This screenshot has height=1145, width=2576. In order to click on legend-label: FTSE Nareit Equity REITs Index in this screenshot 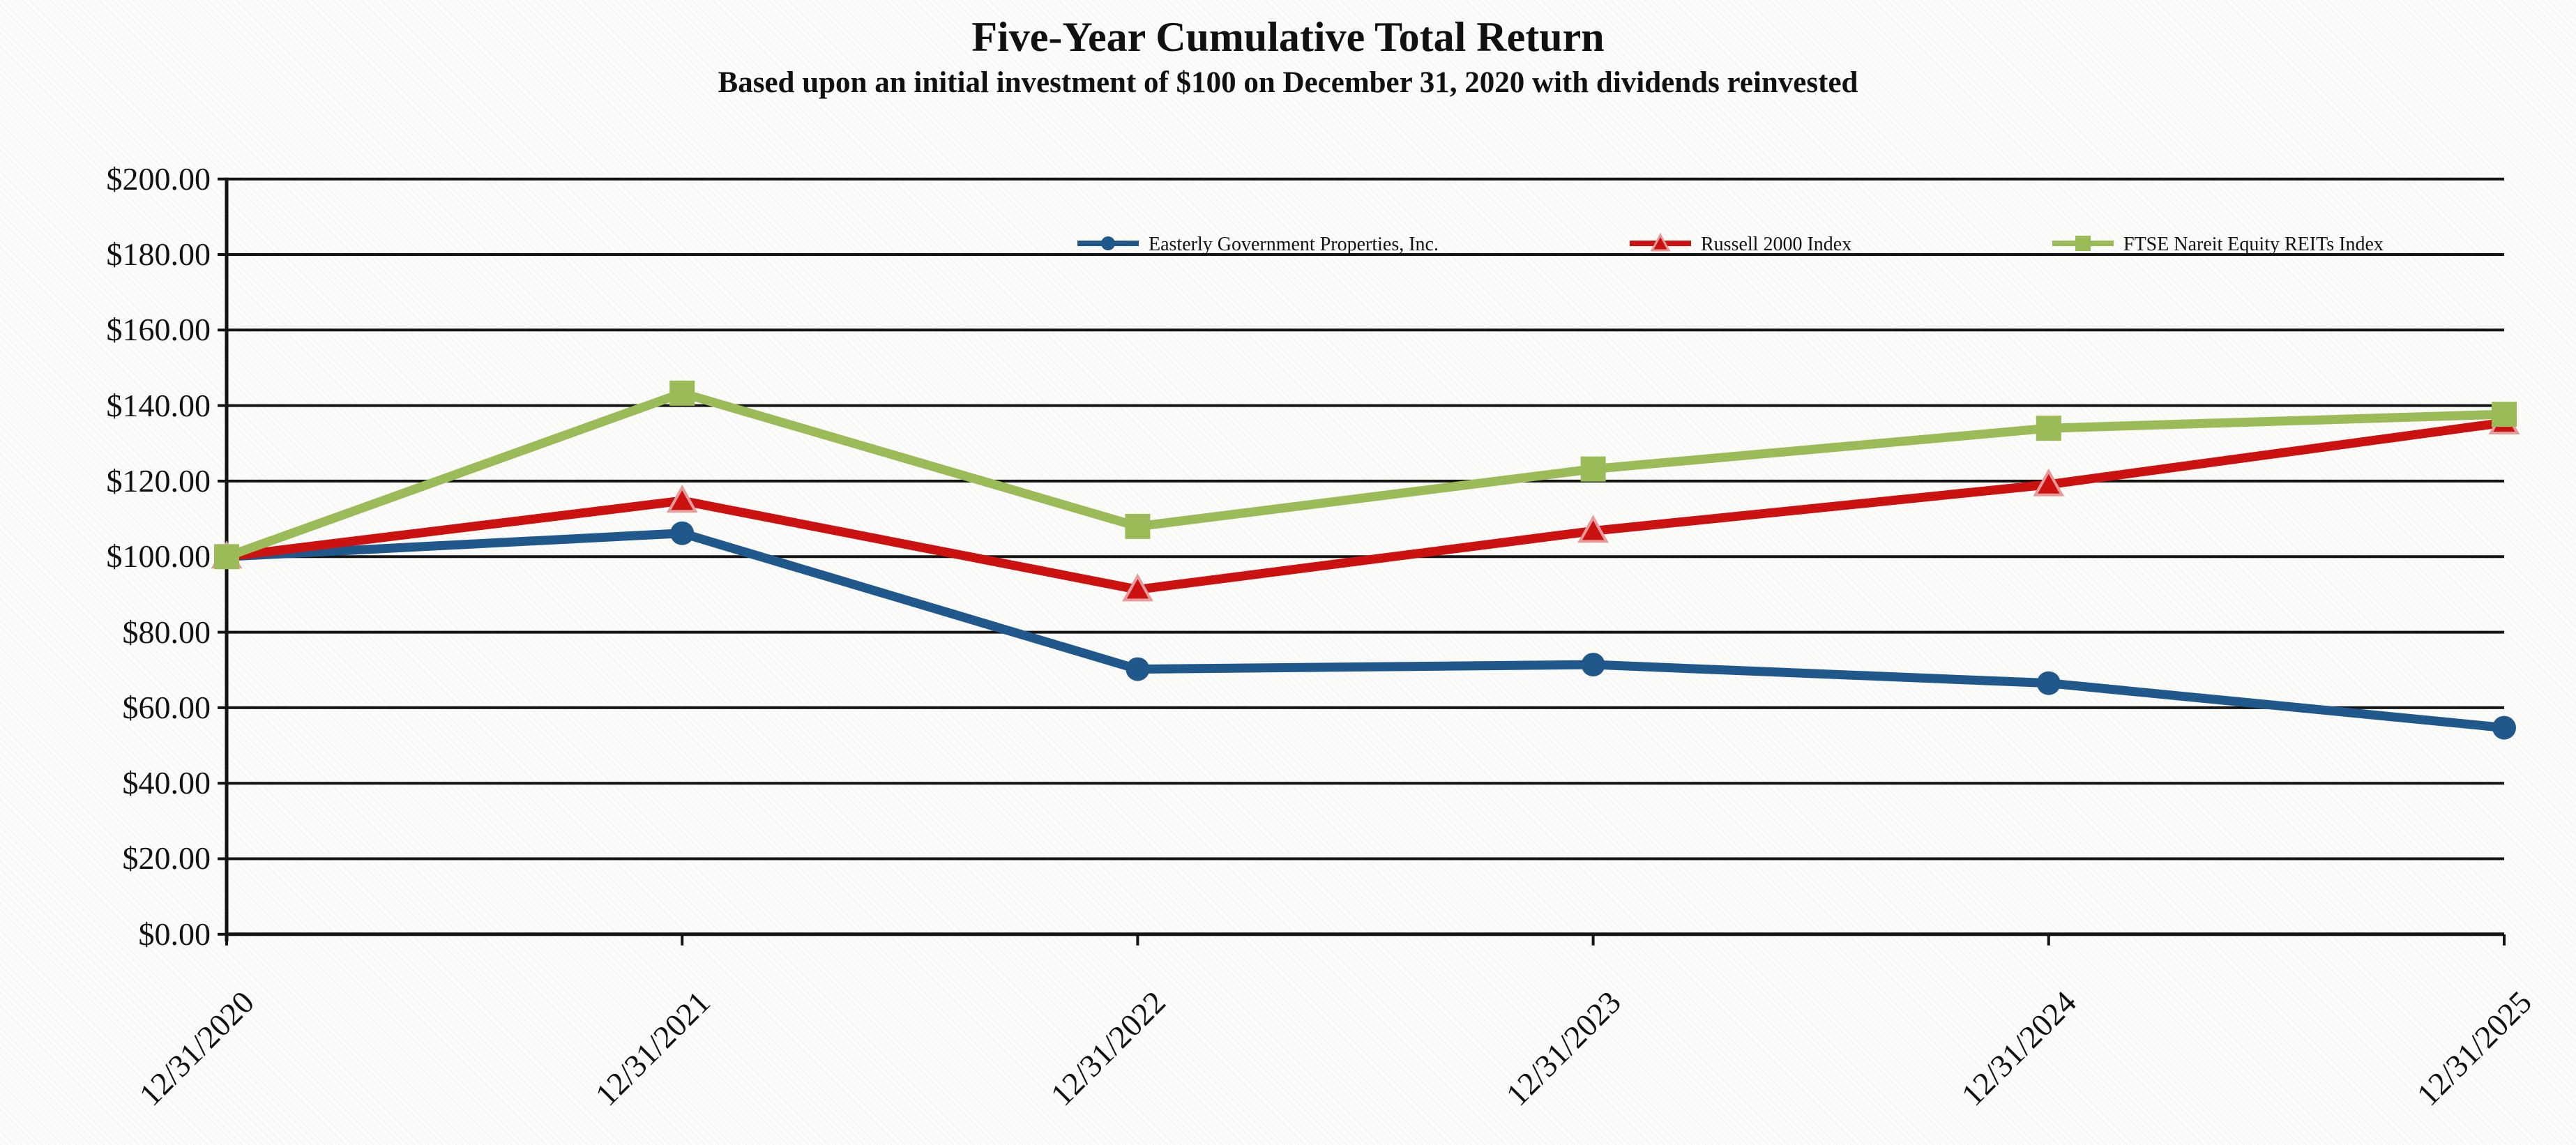, I will do `click(2253, 244)`.